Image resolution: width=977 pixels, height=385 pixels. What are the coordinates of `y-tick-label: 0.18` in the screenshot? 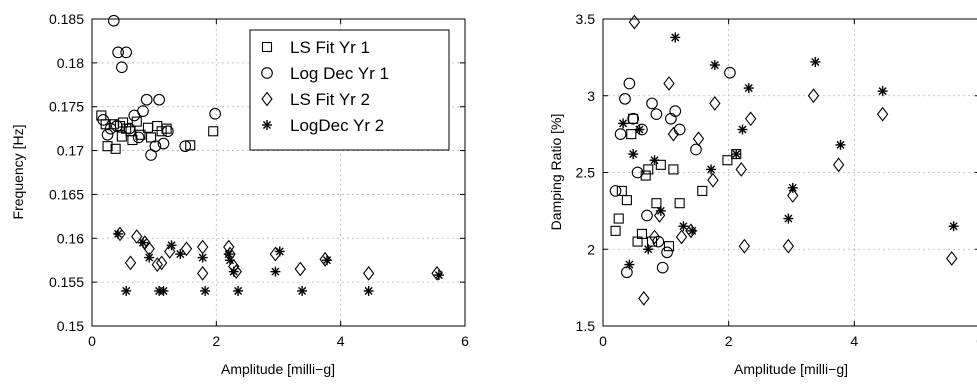 It's located at (70, 63).